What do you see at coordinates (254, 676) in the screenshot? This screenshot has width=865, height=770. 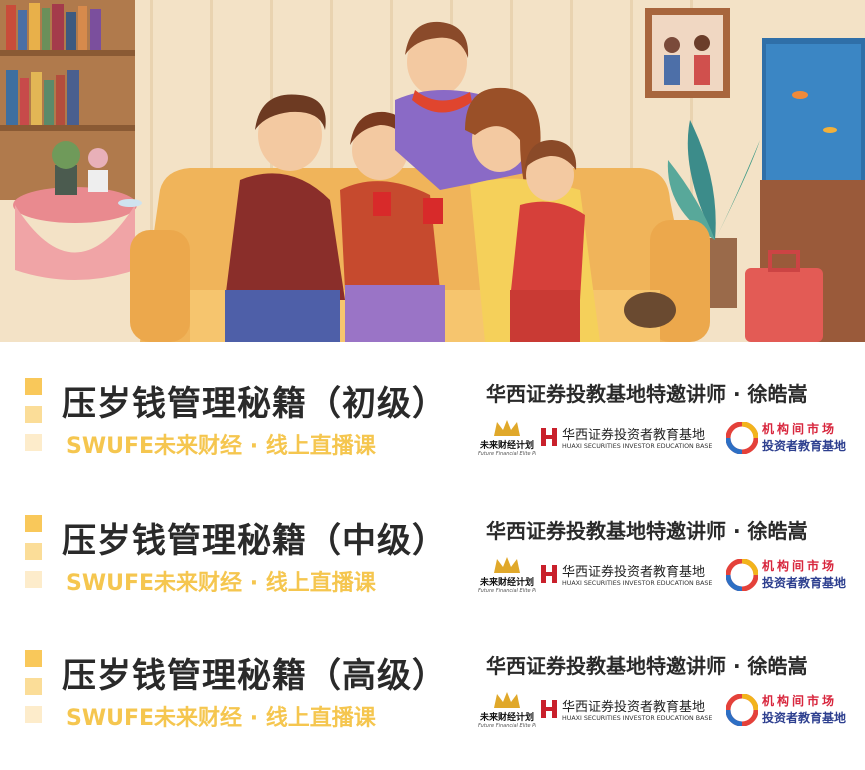 I see `course-title: 压岁钱管理秘籍（高级）` at bounding box center [254, 676].